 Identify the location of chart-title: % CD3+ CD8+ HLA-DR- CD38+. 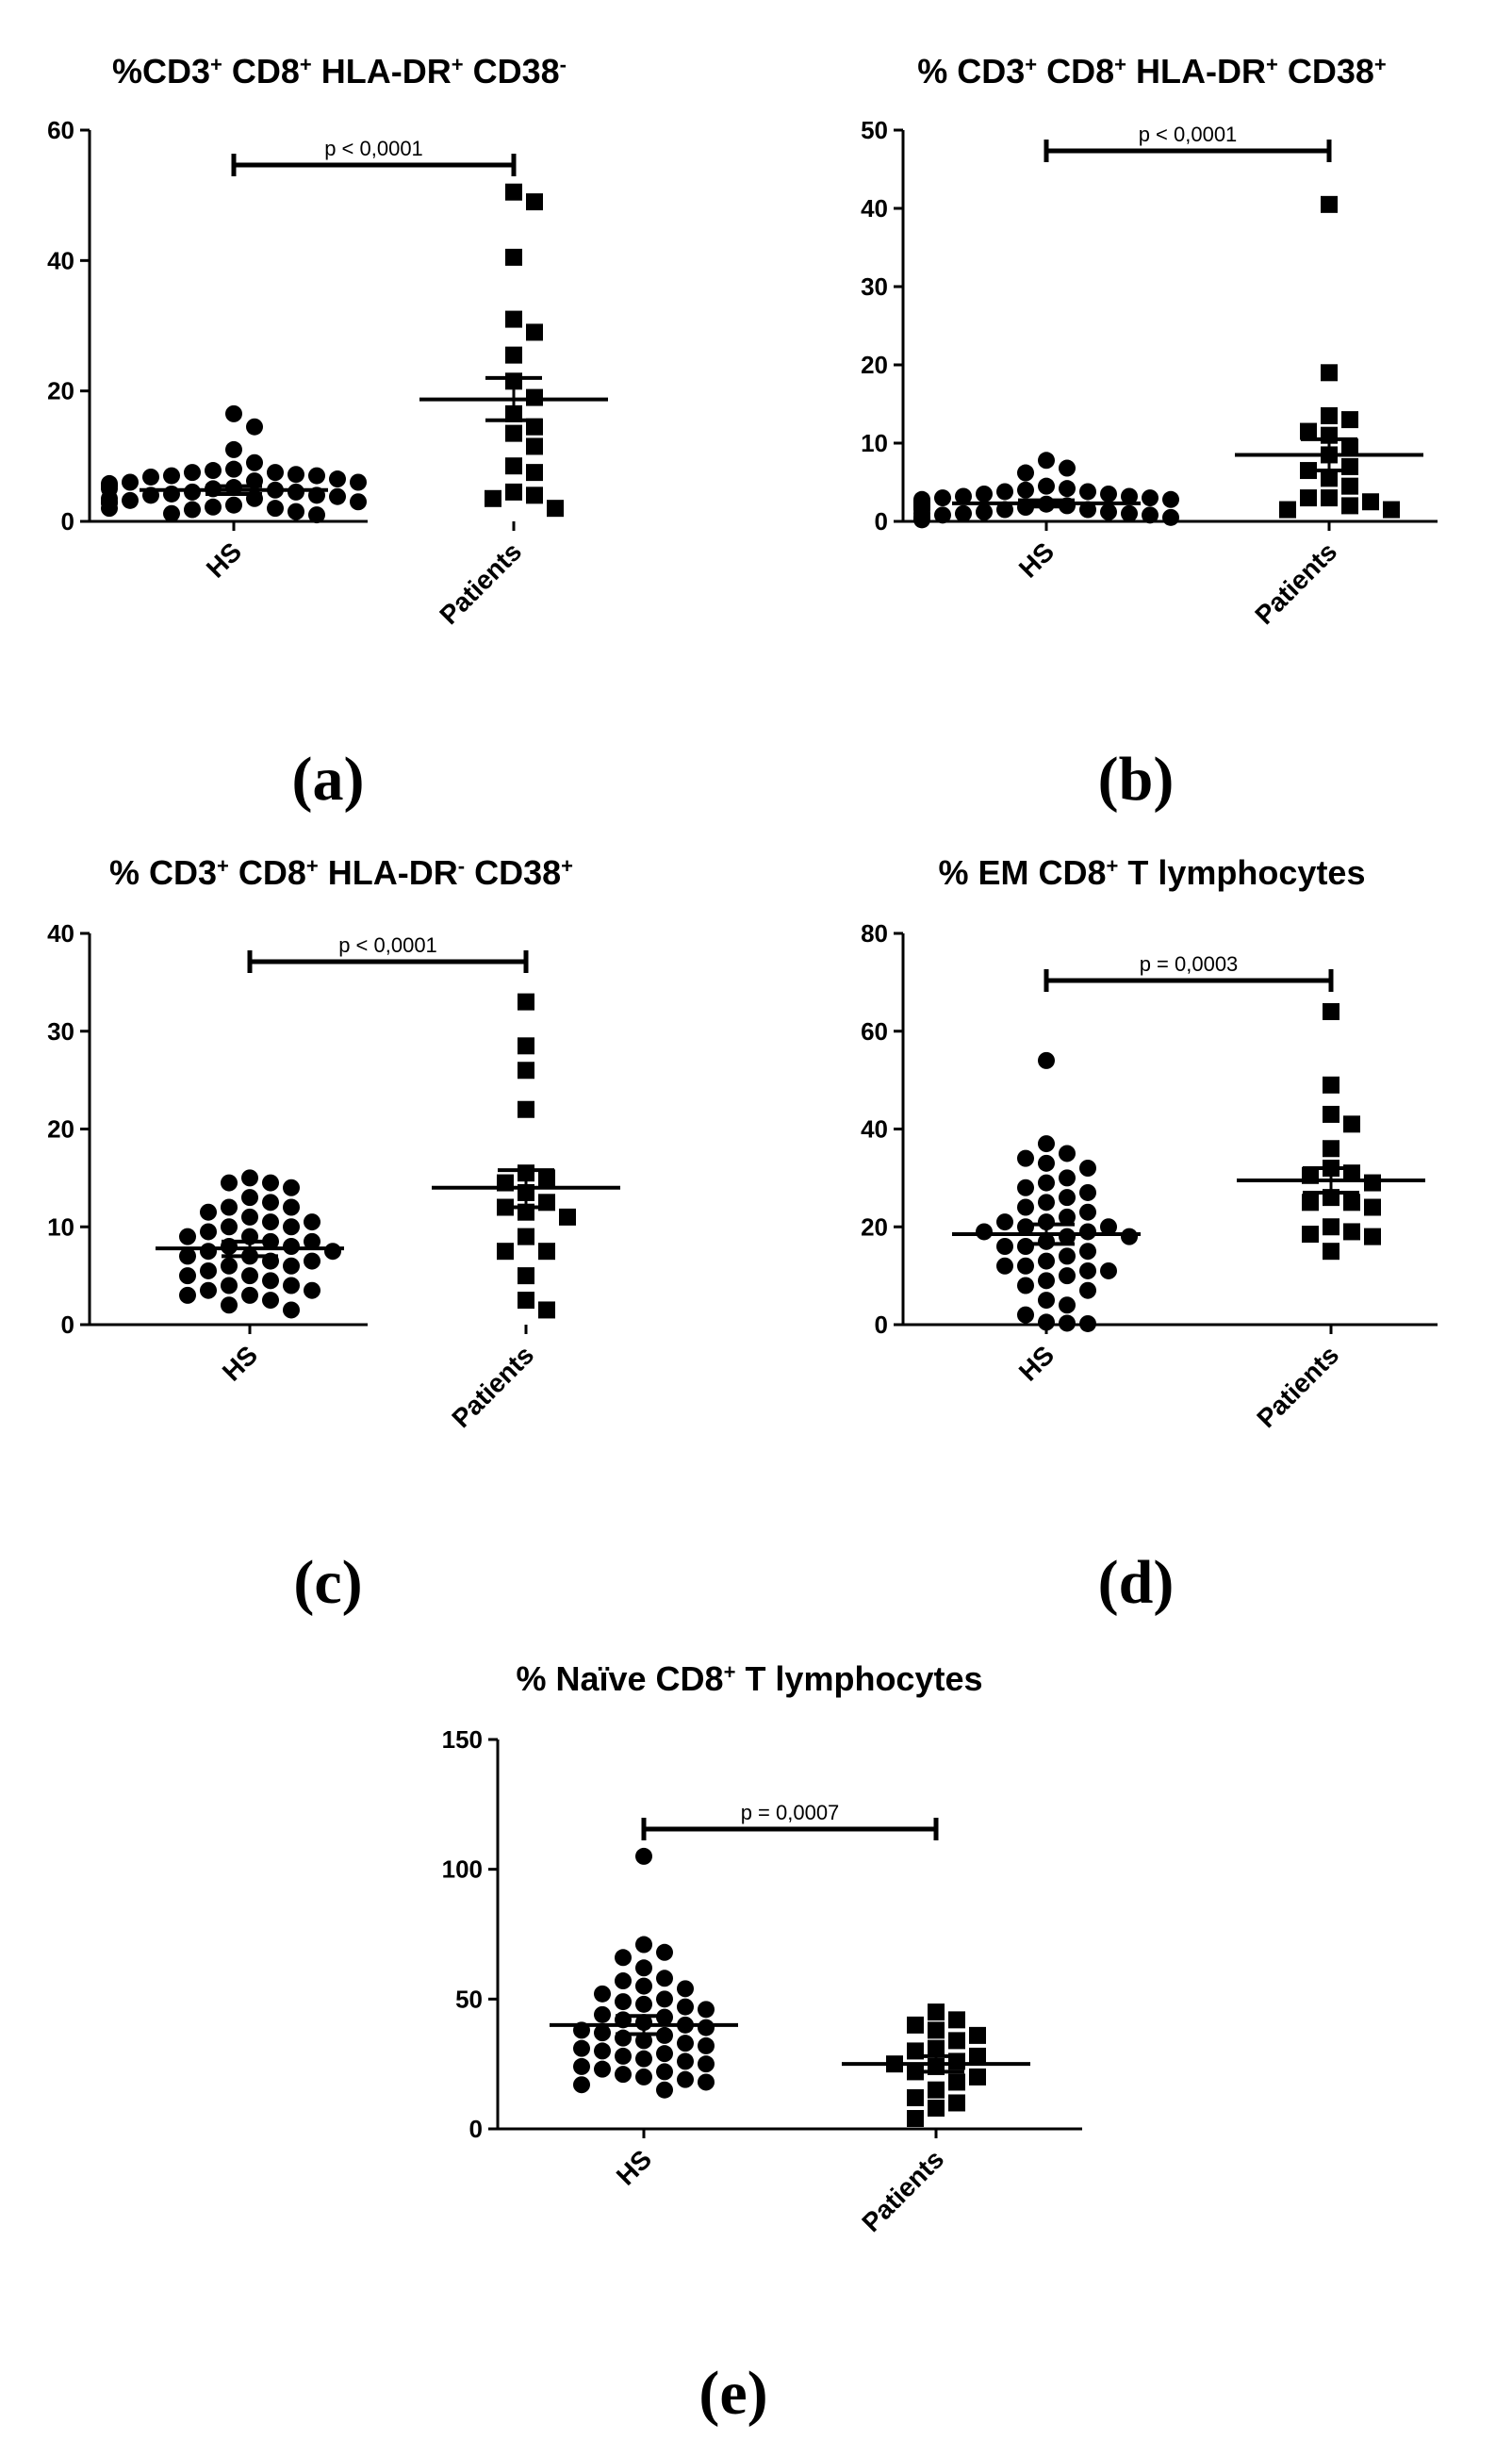
(341, 872).